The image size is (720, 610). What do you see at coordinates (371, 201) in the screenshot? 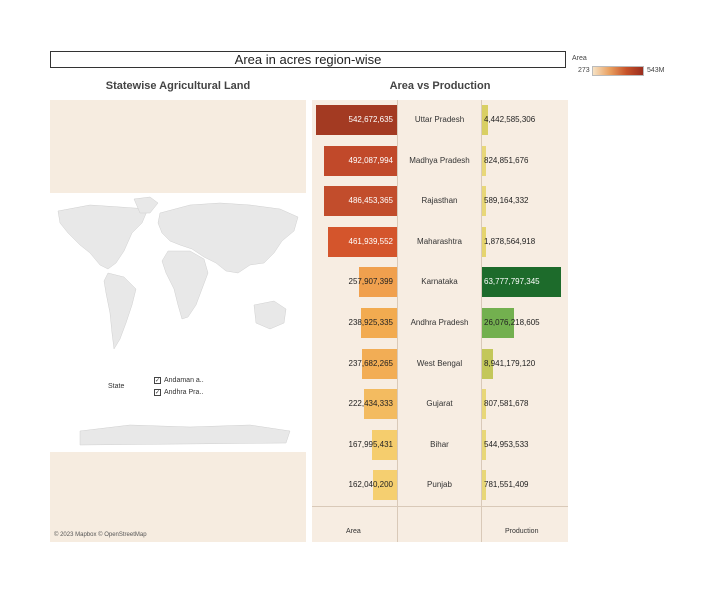
I see `area-value-label: 486,453,365` at bounding box center [371, 201].